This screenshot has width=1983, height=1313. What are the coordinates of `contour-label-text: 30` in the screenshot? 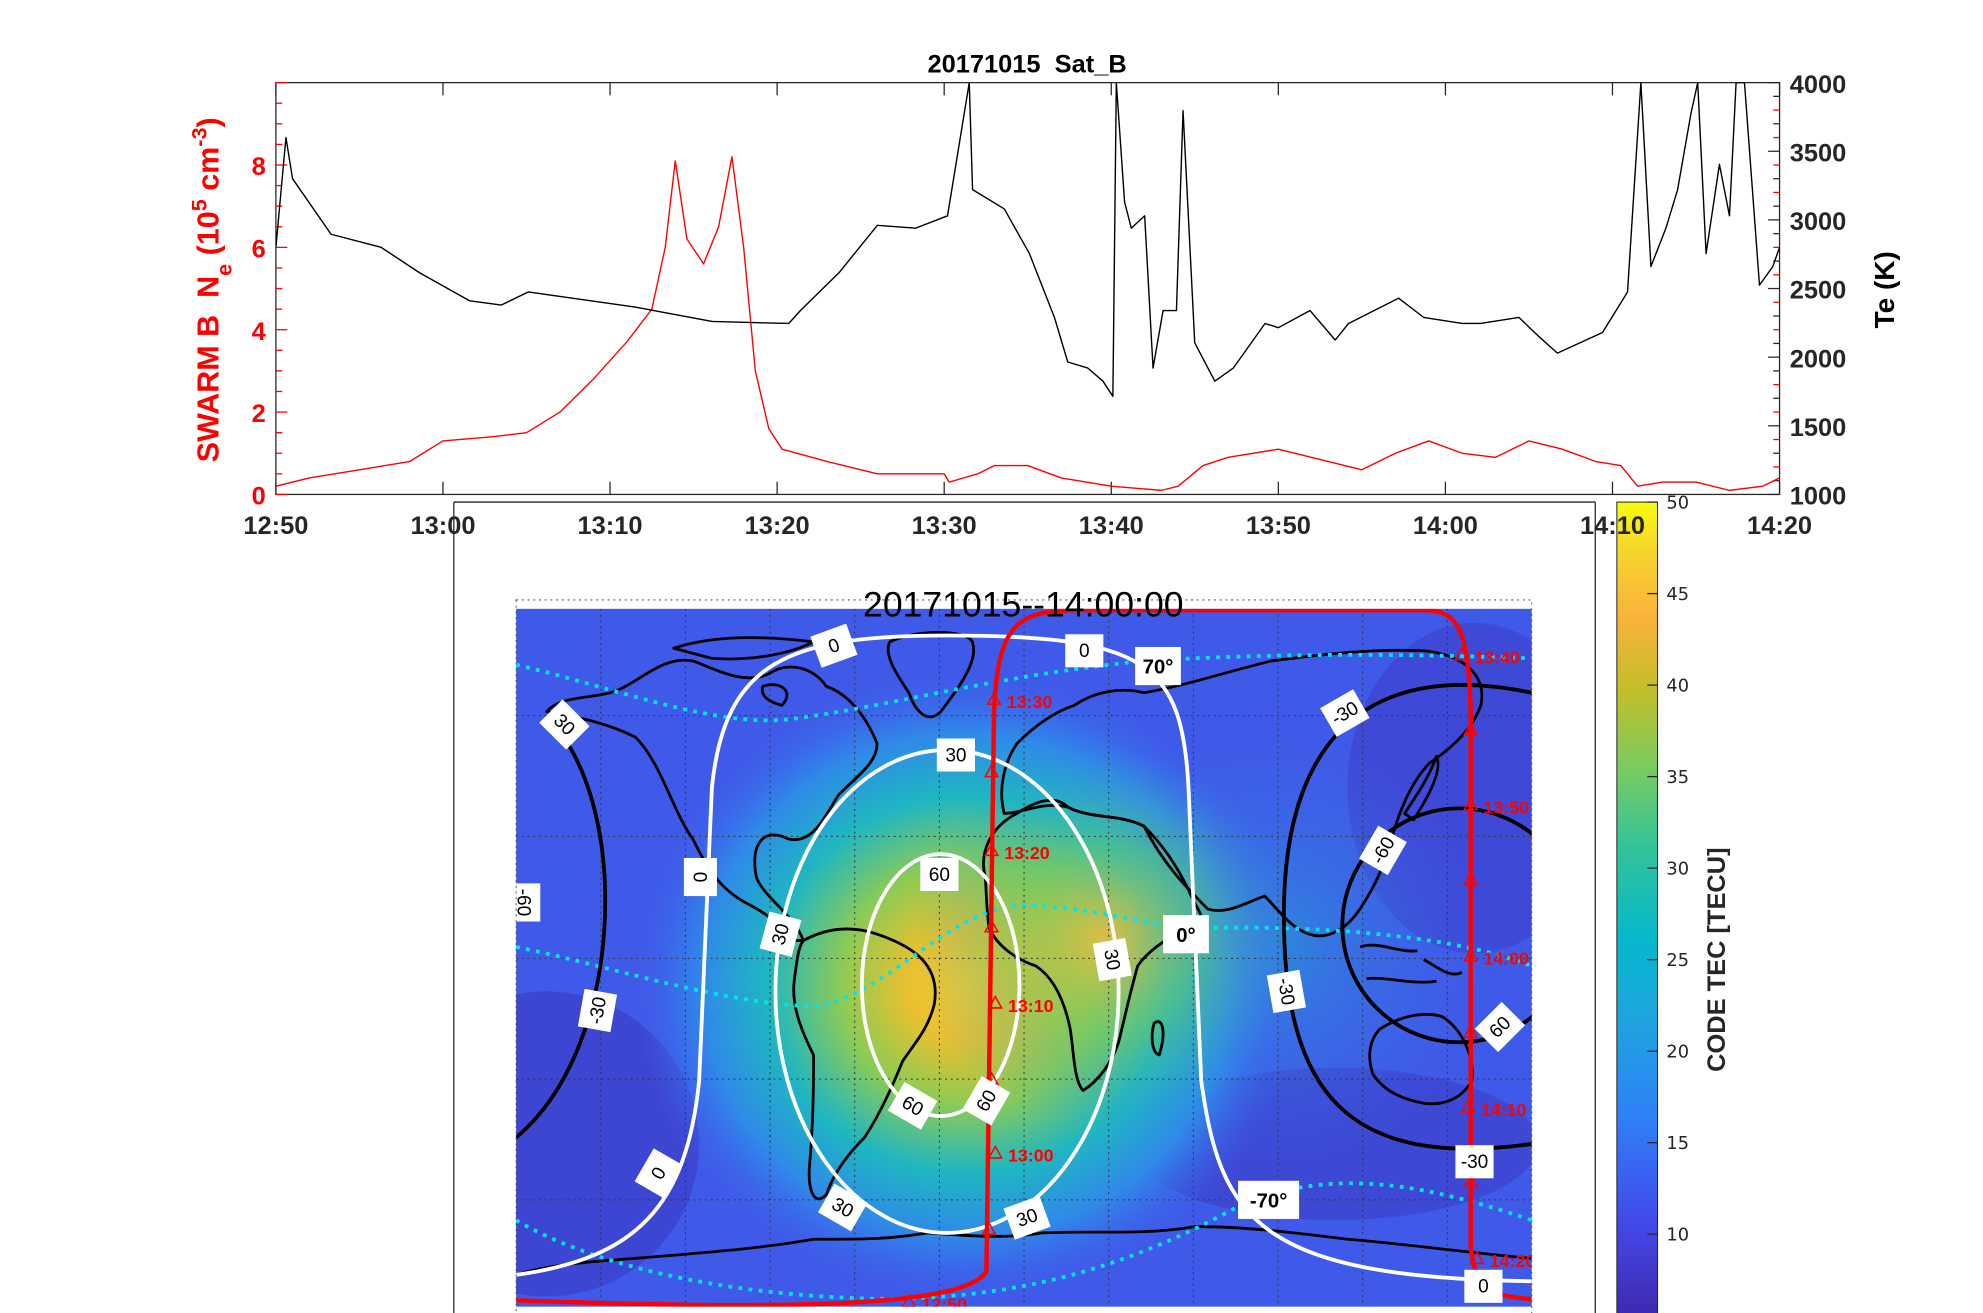 It's located at (955, 755).